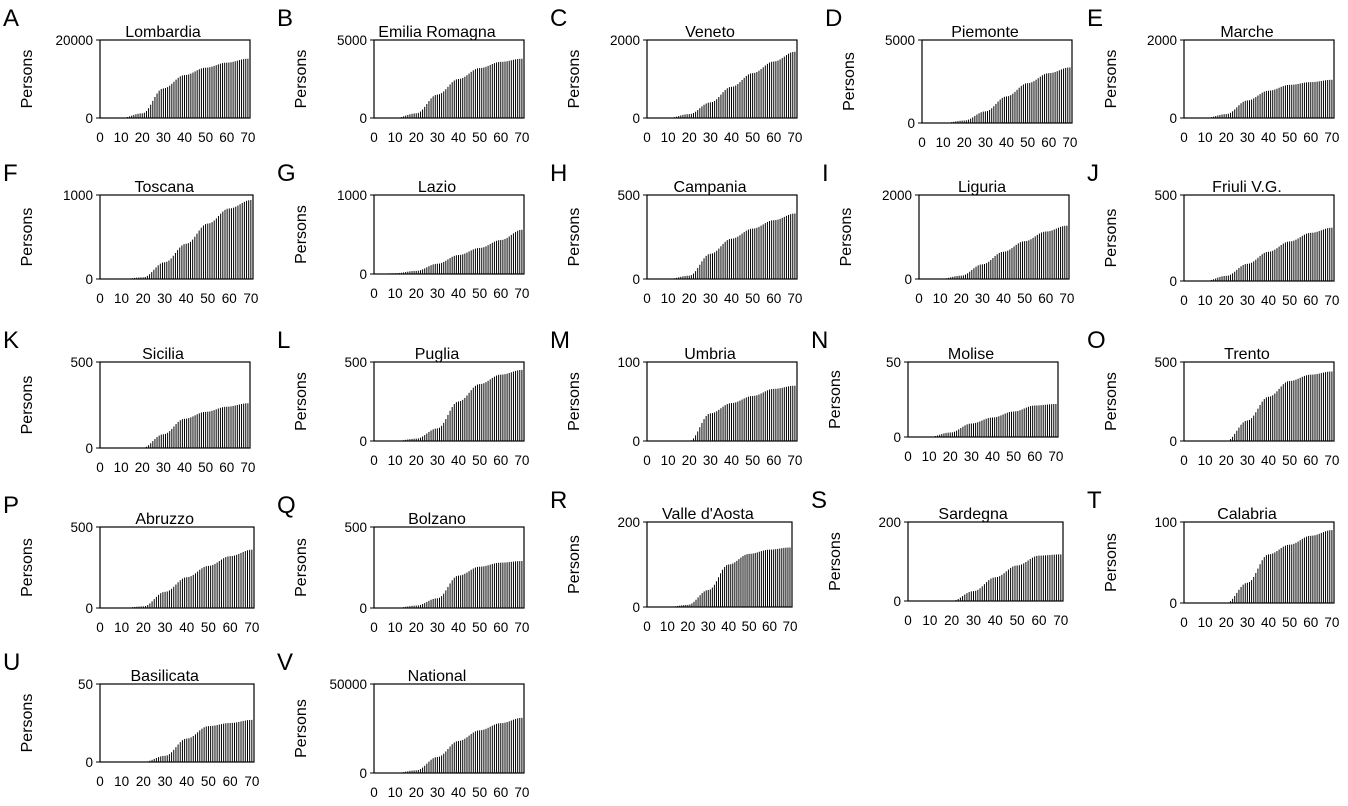  What do you see at coordinates (710, 187) in the screenshot?
I see `panel-title: Campania` at bounding box center [710, 187].